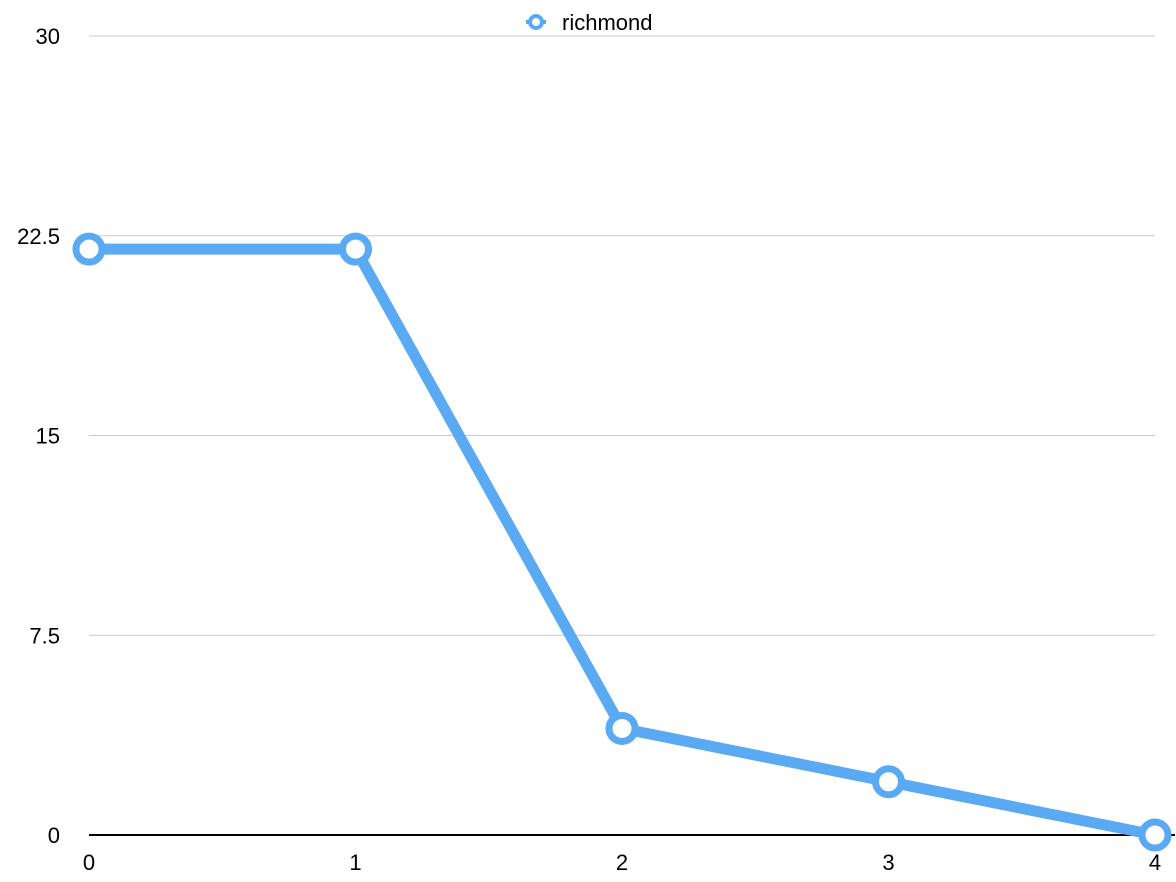 This screenshot has width=1176, height=882. Describe the element at coordinates (607, 22) in the screenshot. I see `legend-label-richmond: richmond` at that location.